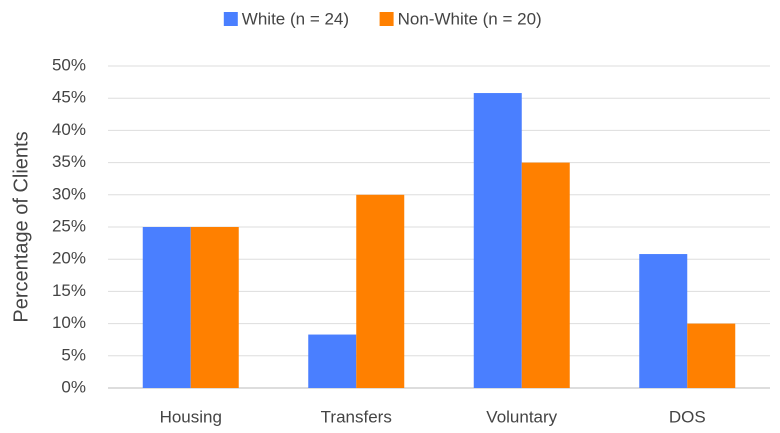 The image size is (780, 433). What do you see at coordinates (295, 18) in the screenshot?
I see `legend-label: White (n = 24)` at bounding box center [295, 18].